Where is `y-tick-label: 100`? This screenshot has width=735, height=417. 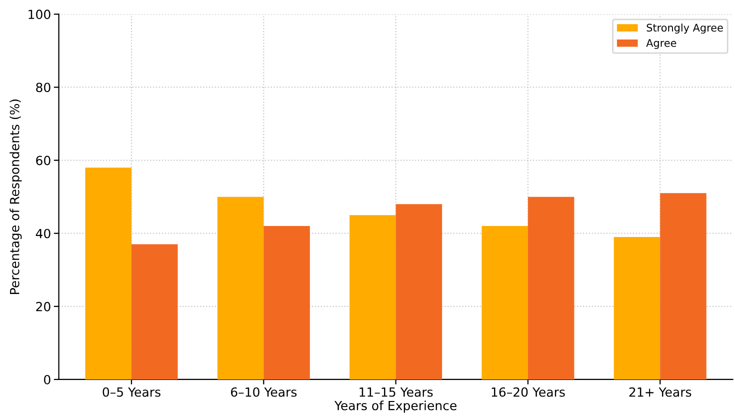
y-tick-label: 100 is located at coordinates (39, 15).